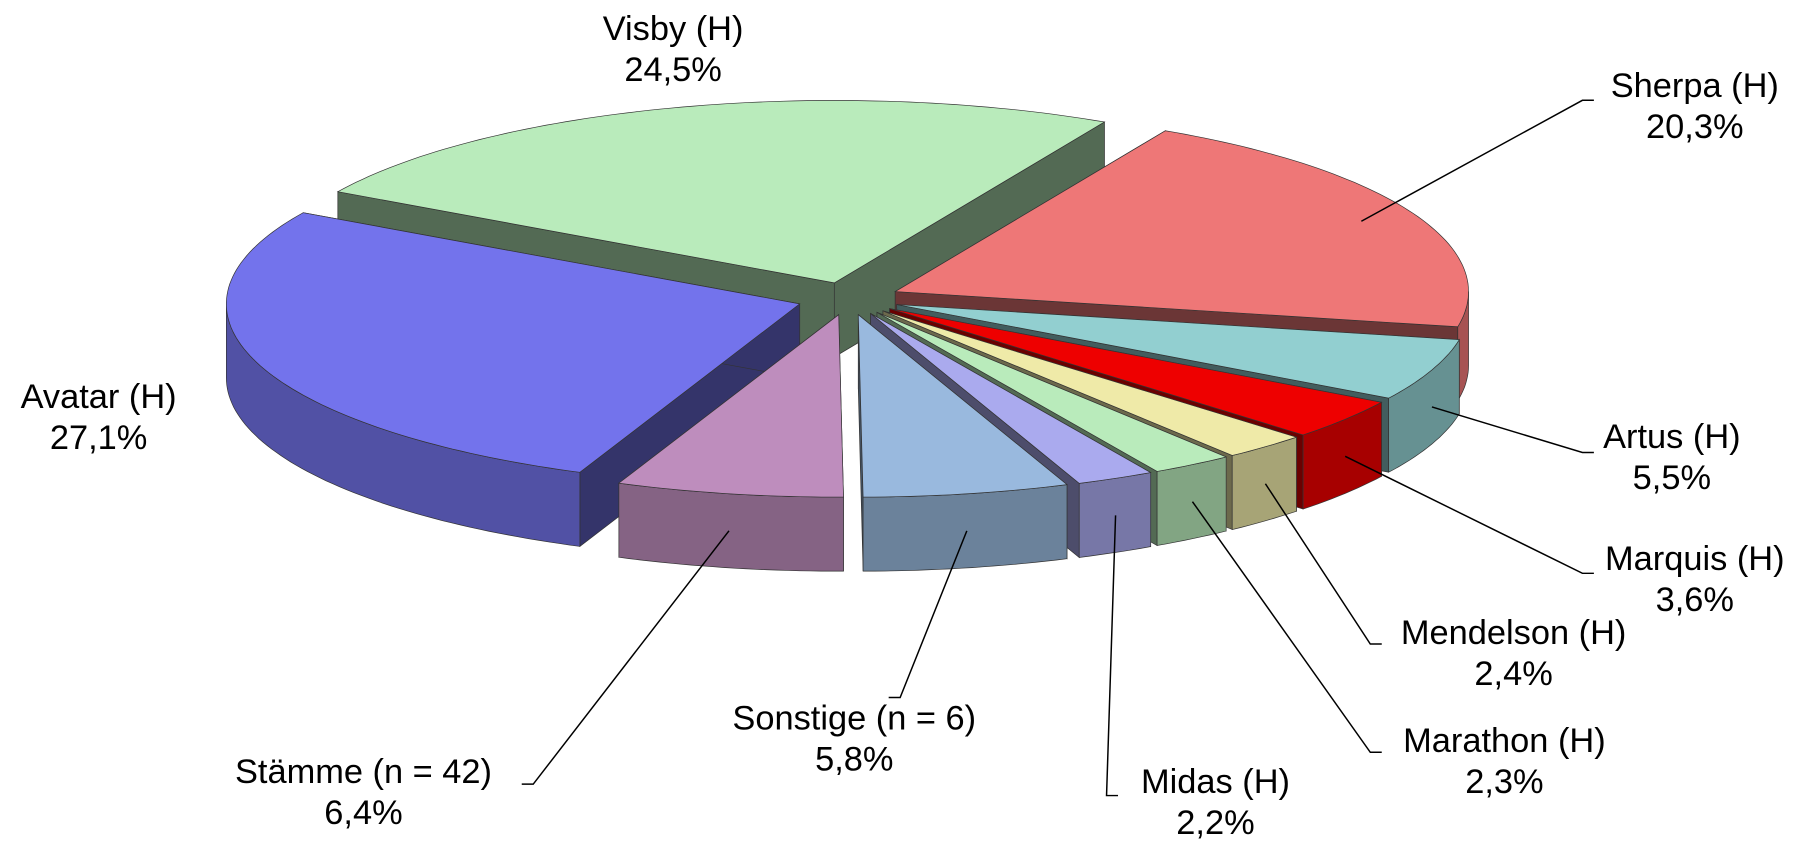  Describe the element at coordinates (1672, 478) in the screenshot. I see `value-label: 5,5%` at that location.